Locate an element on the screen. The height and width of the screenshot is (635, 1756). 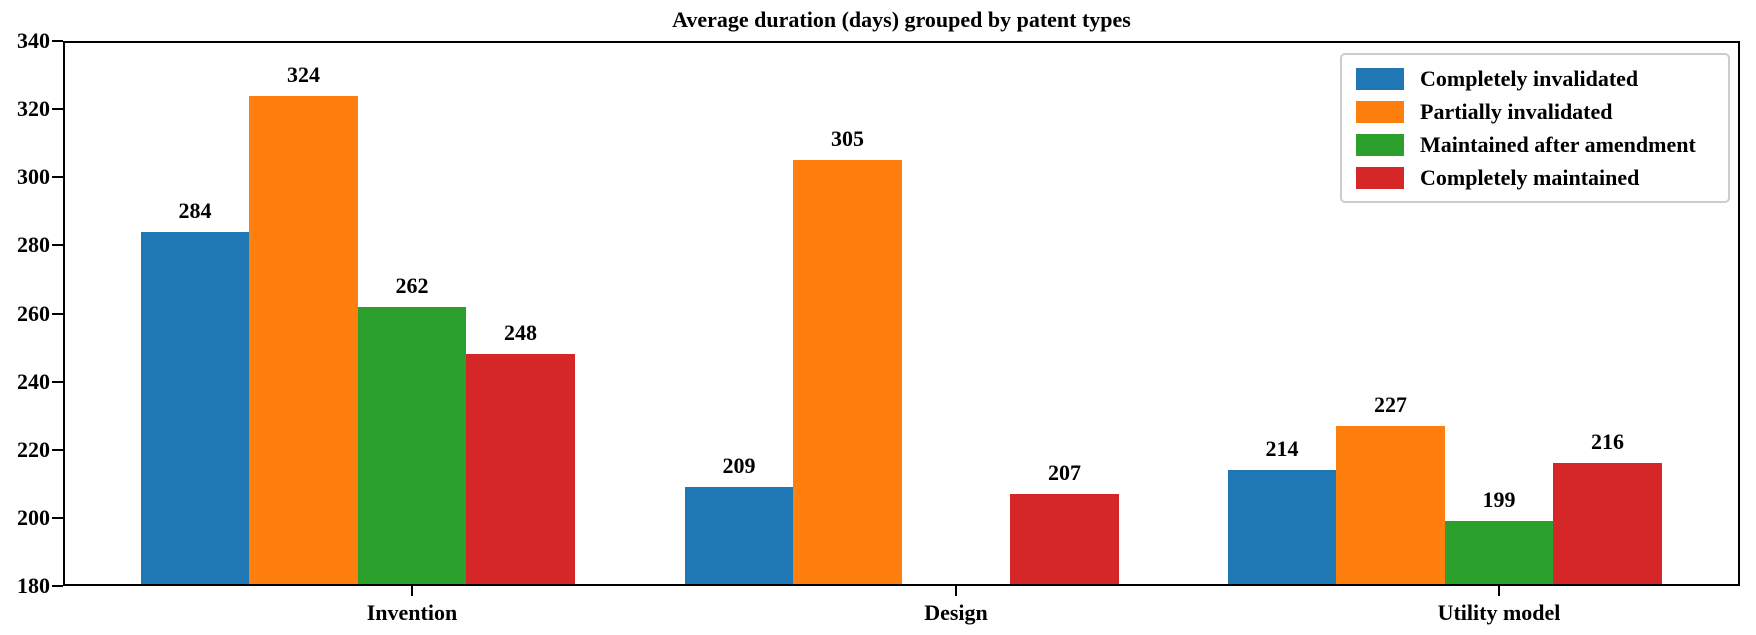
legend-item: Completely invalidated is located at coordinates (1535, 78).